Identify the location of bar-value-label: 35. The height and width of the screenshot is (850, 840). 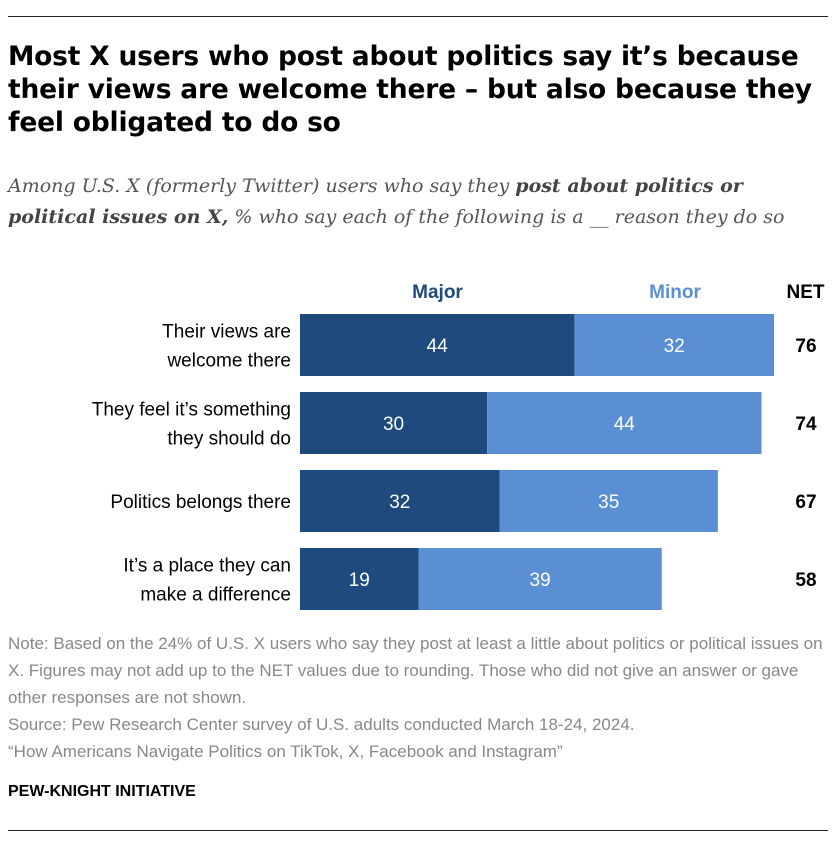
(608, 502).